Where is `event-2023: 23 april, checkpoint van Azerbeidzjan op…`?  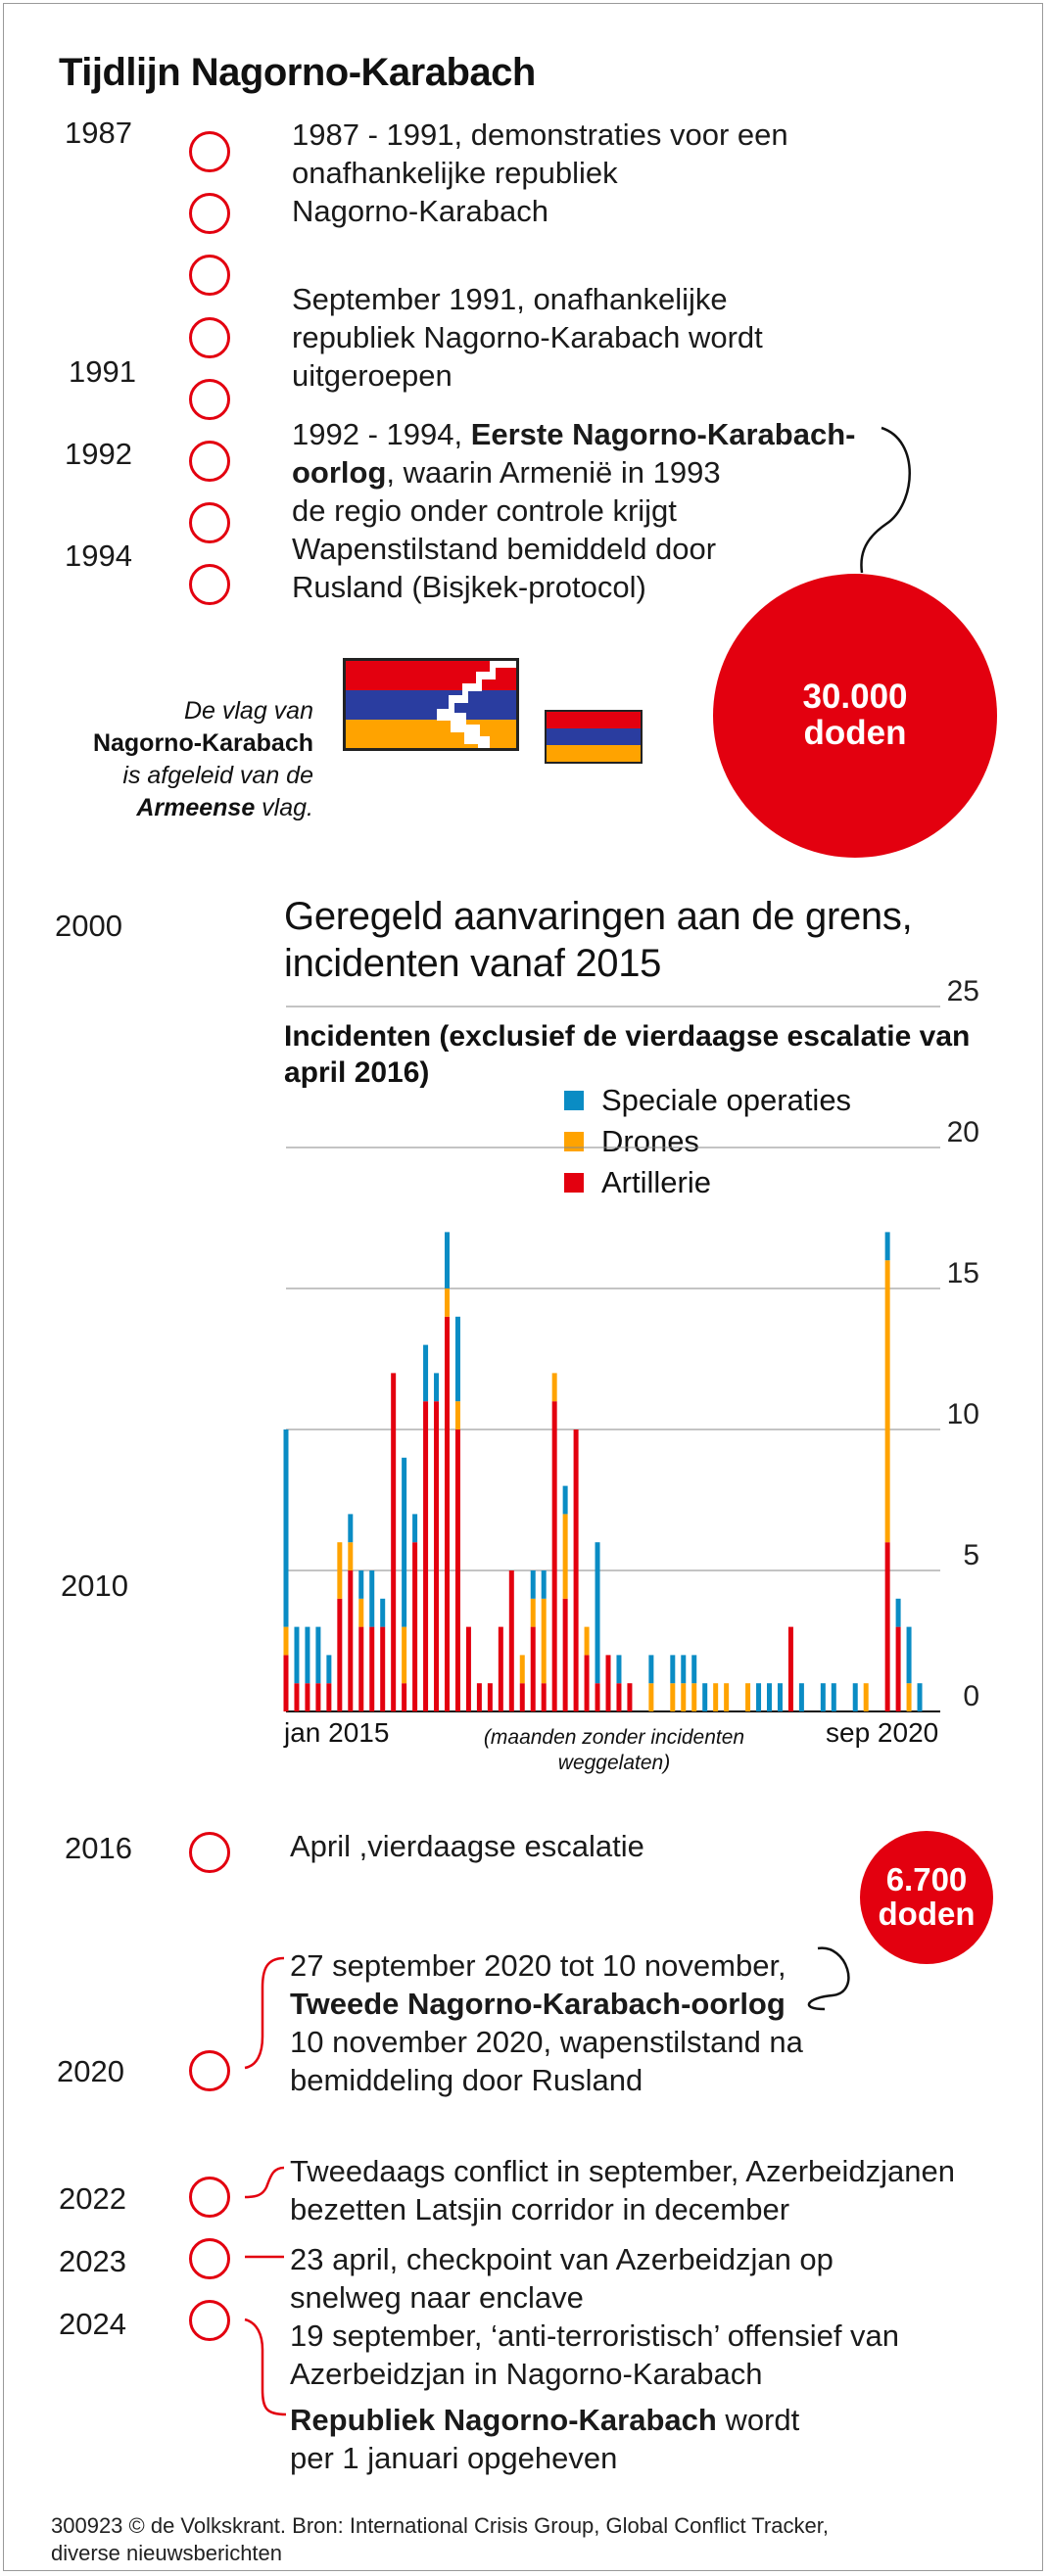
event-2023: 23 april, checkpoint van Azerbeidzjan op… is located at coordinates (562, 2278).